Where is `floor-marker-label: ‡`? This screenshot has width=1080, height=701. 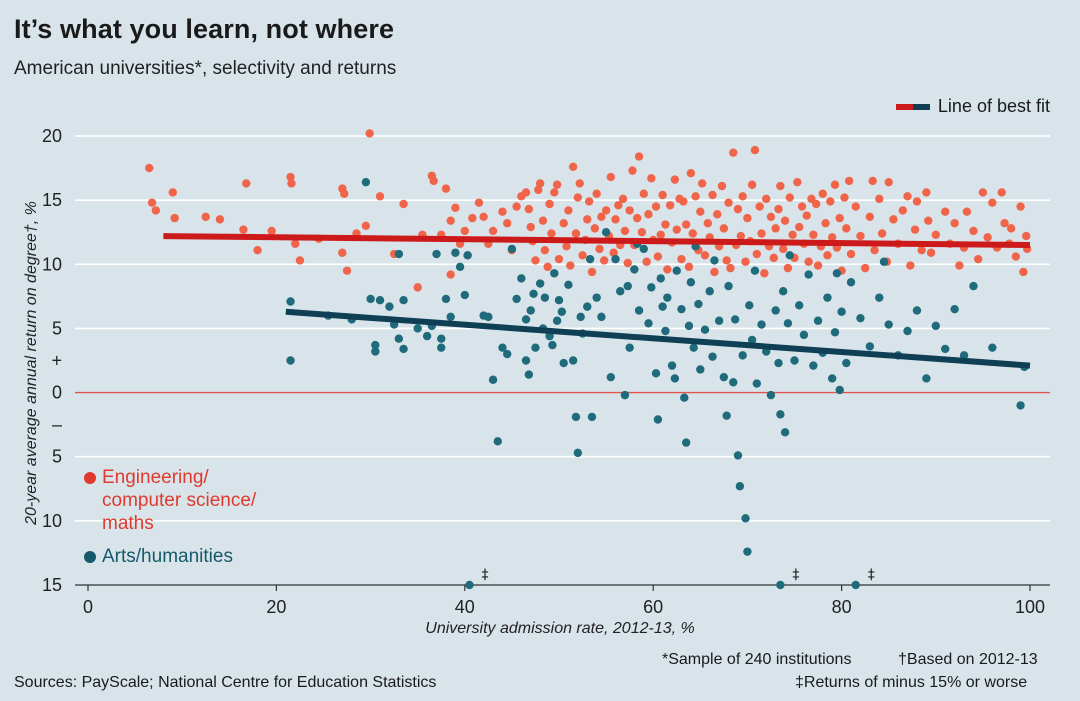
floor-marker-label: ‡ is located at coordinates (485, 575).